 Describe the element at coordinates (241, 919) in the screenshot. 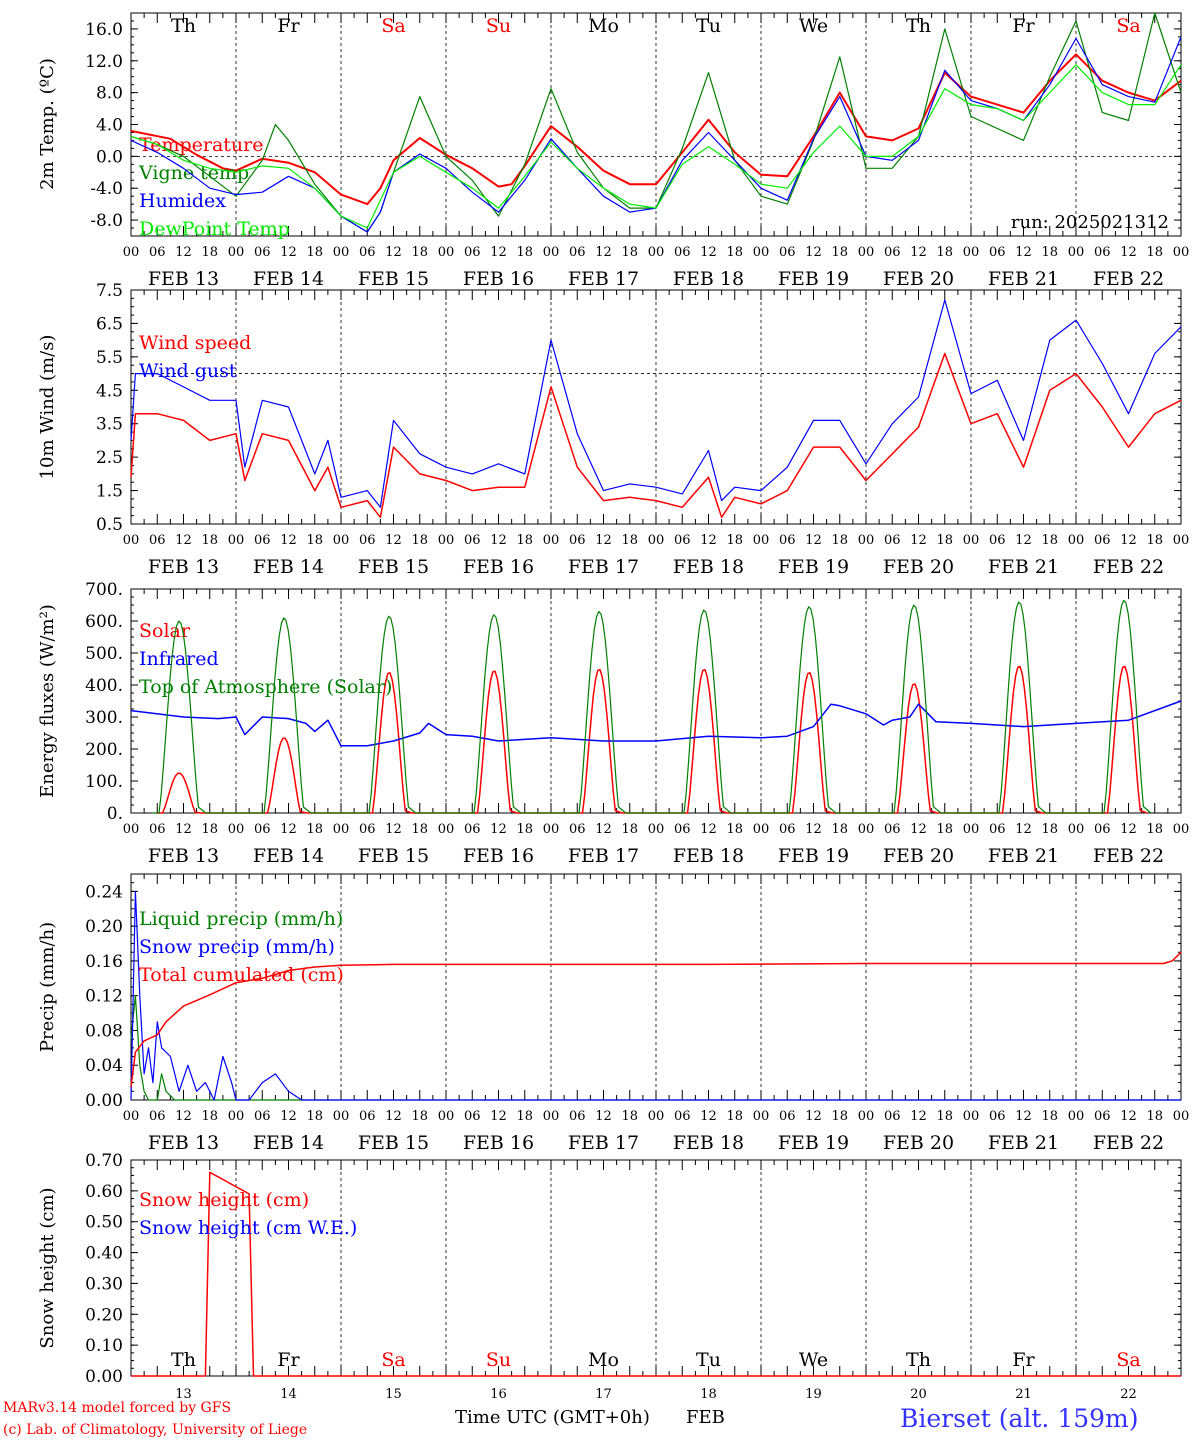

I see `legend-label: Liquid precip (mm/h)` at that location.